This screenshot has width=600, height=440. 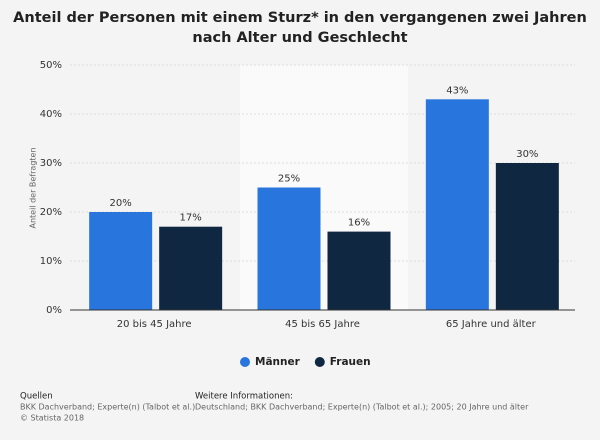 I want to click on footer-heading: Quellen, so click(x=36, y=397).